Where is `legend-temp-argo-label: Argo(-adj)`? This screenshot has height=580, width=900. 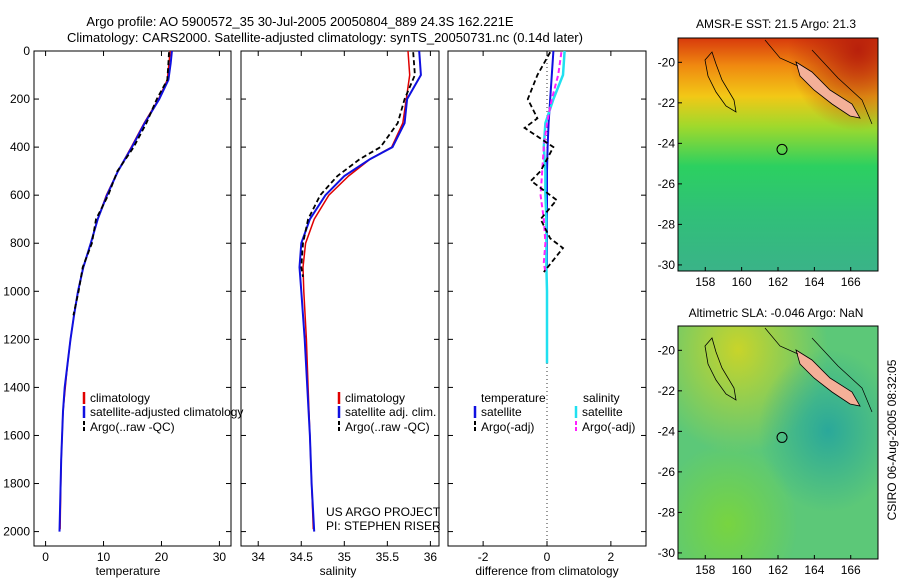
legend-temp-argo-label: Argo(-adj) is located at coordinates (507, 427).